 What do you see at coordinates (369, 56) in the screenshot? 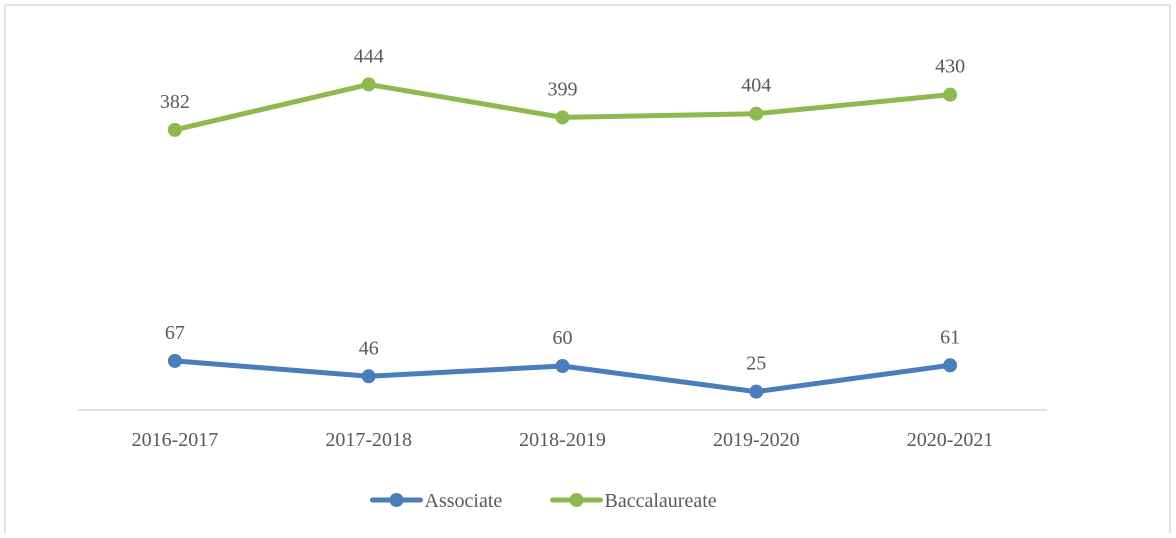
I see `data-label-baccalaureate: 444` at bounding box center [369, 56].